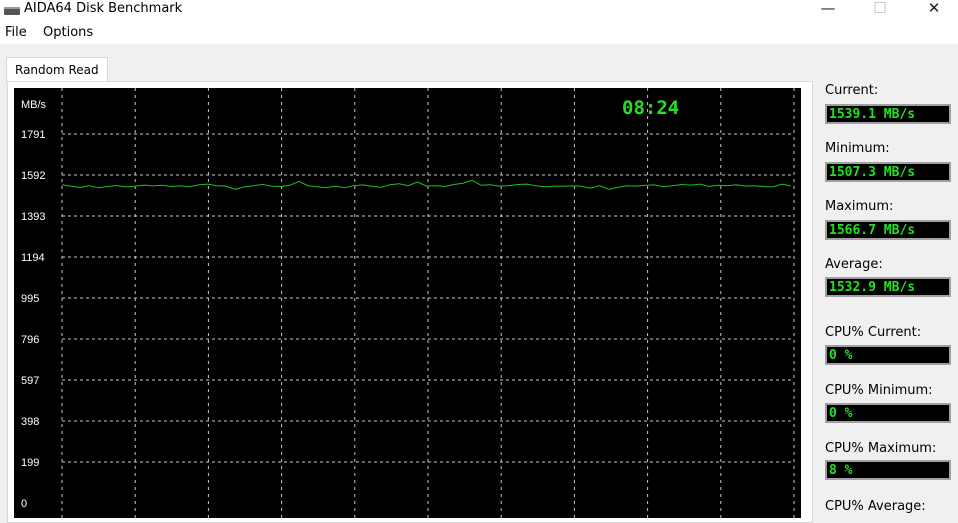 The image size is (958, 523). What do you see at coordinates (33, 217) in the screenshot?
I see `y-tick-label: 1393` at bounding box center [33, 217].